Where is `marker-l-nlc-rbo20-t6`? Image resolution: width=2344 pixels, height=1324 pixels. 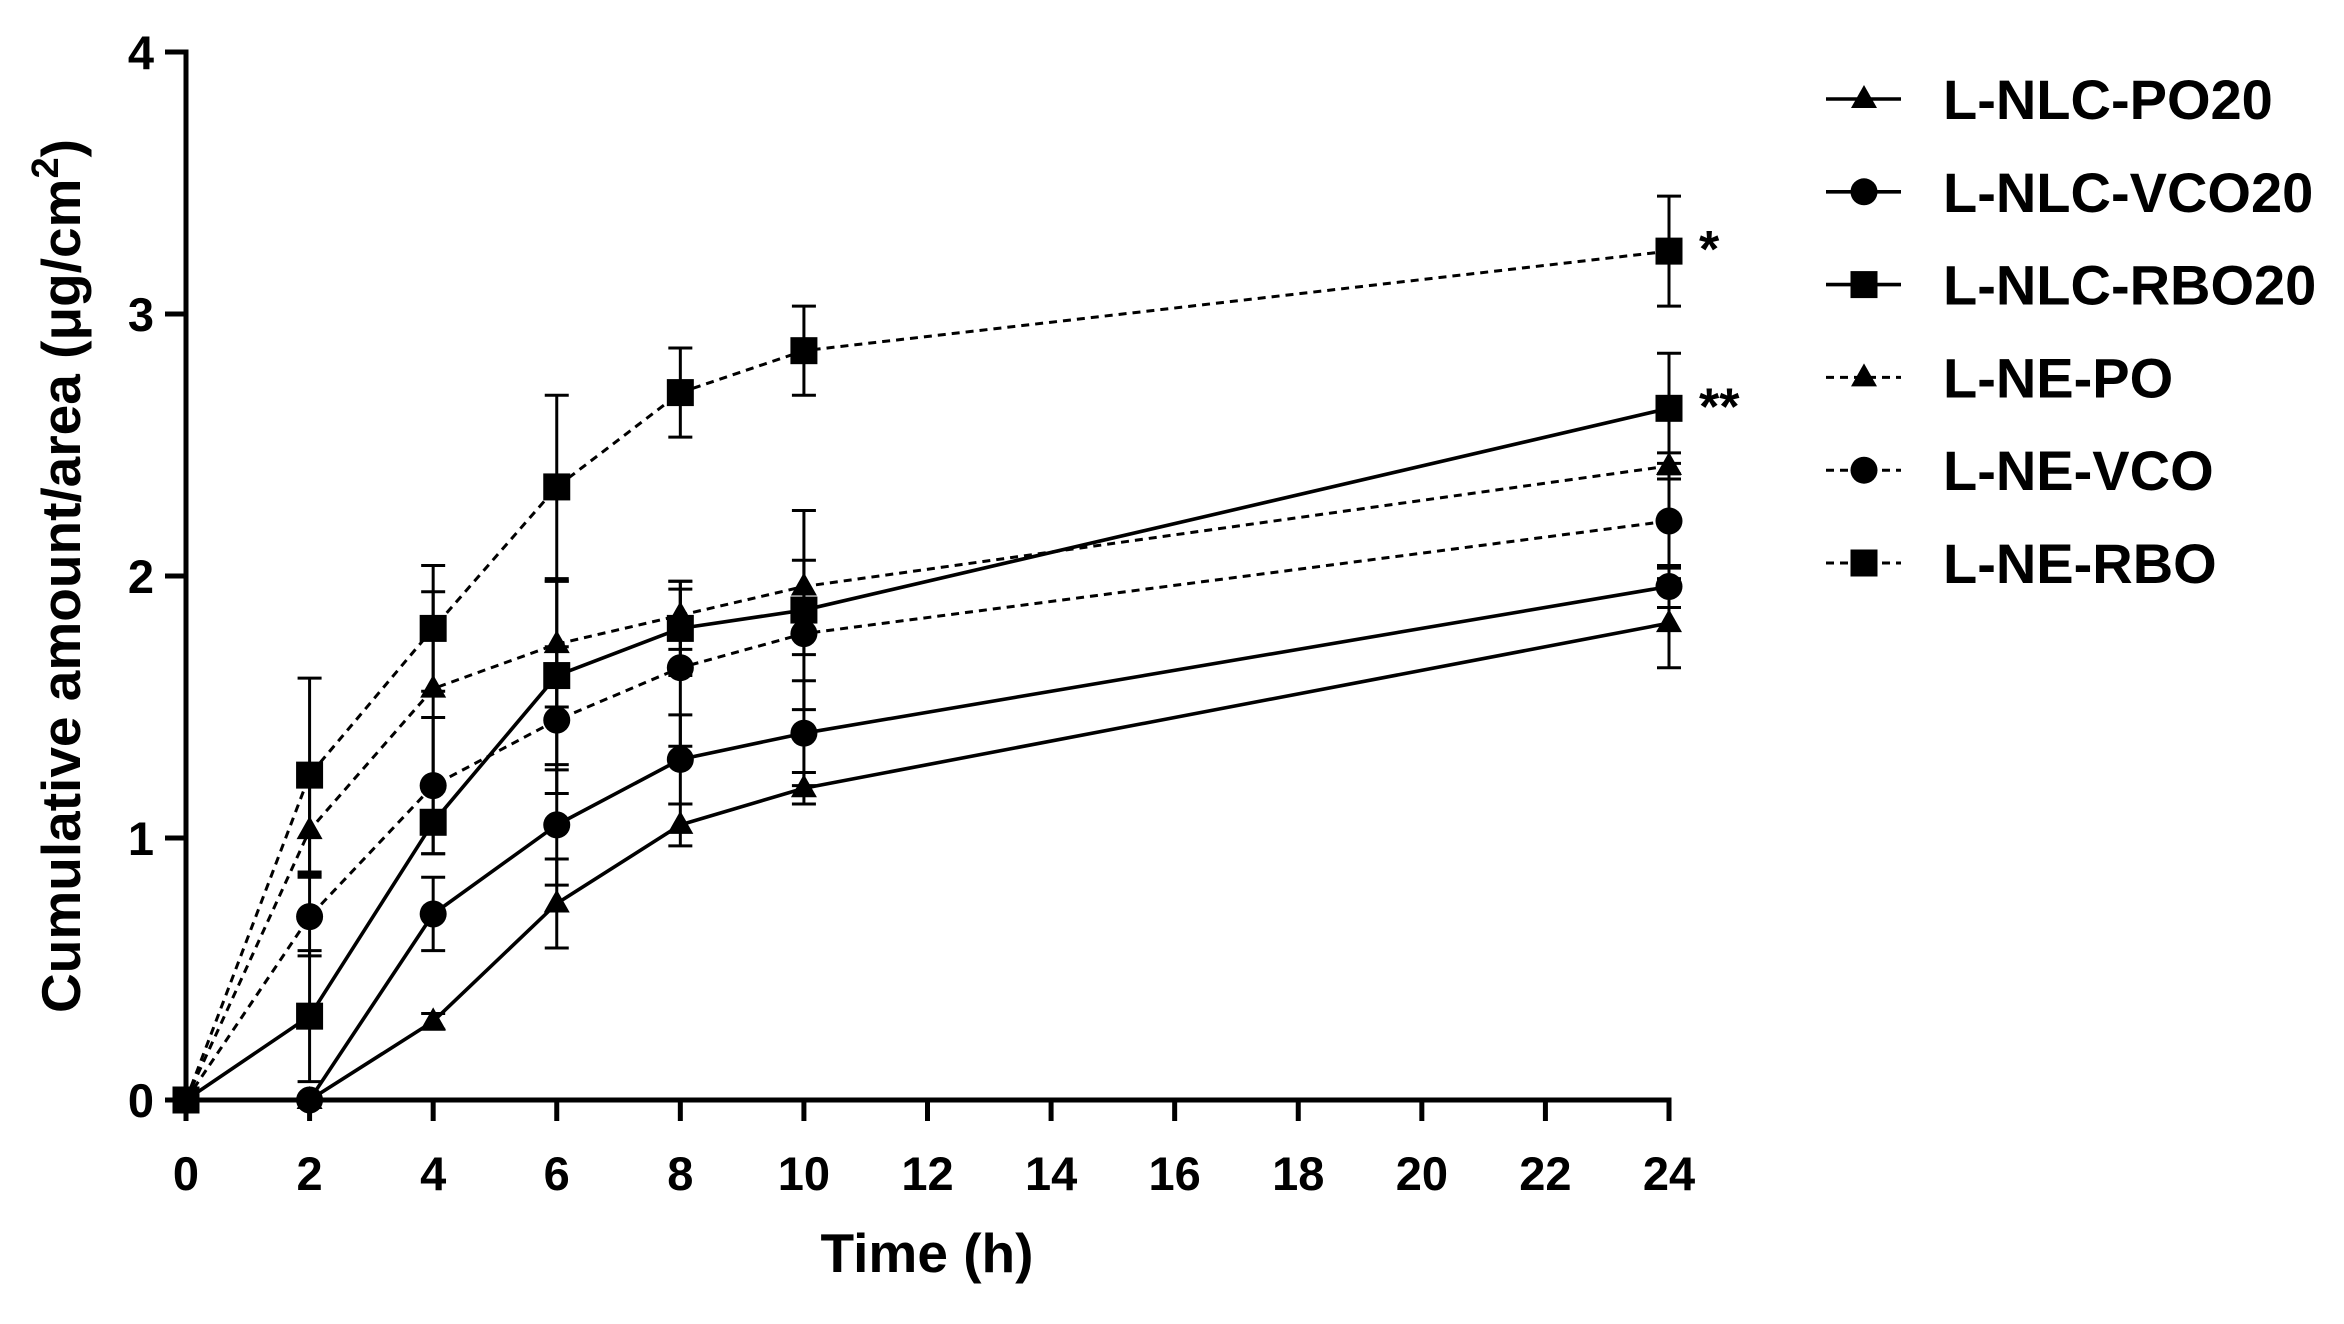
marker-l-nlc-rbo20-t6 is located at coordinates (557, 676).